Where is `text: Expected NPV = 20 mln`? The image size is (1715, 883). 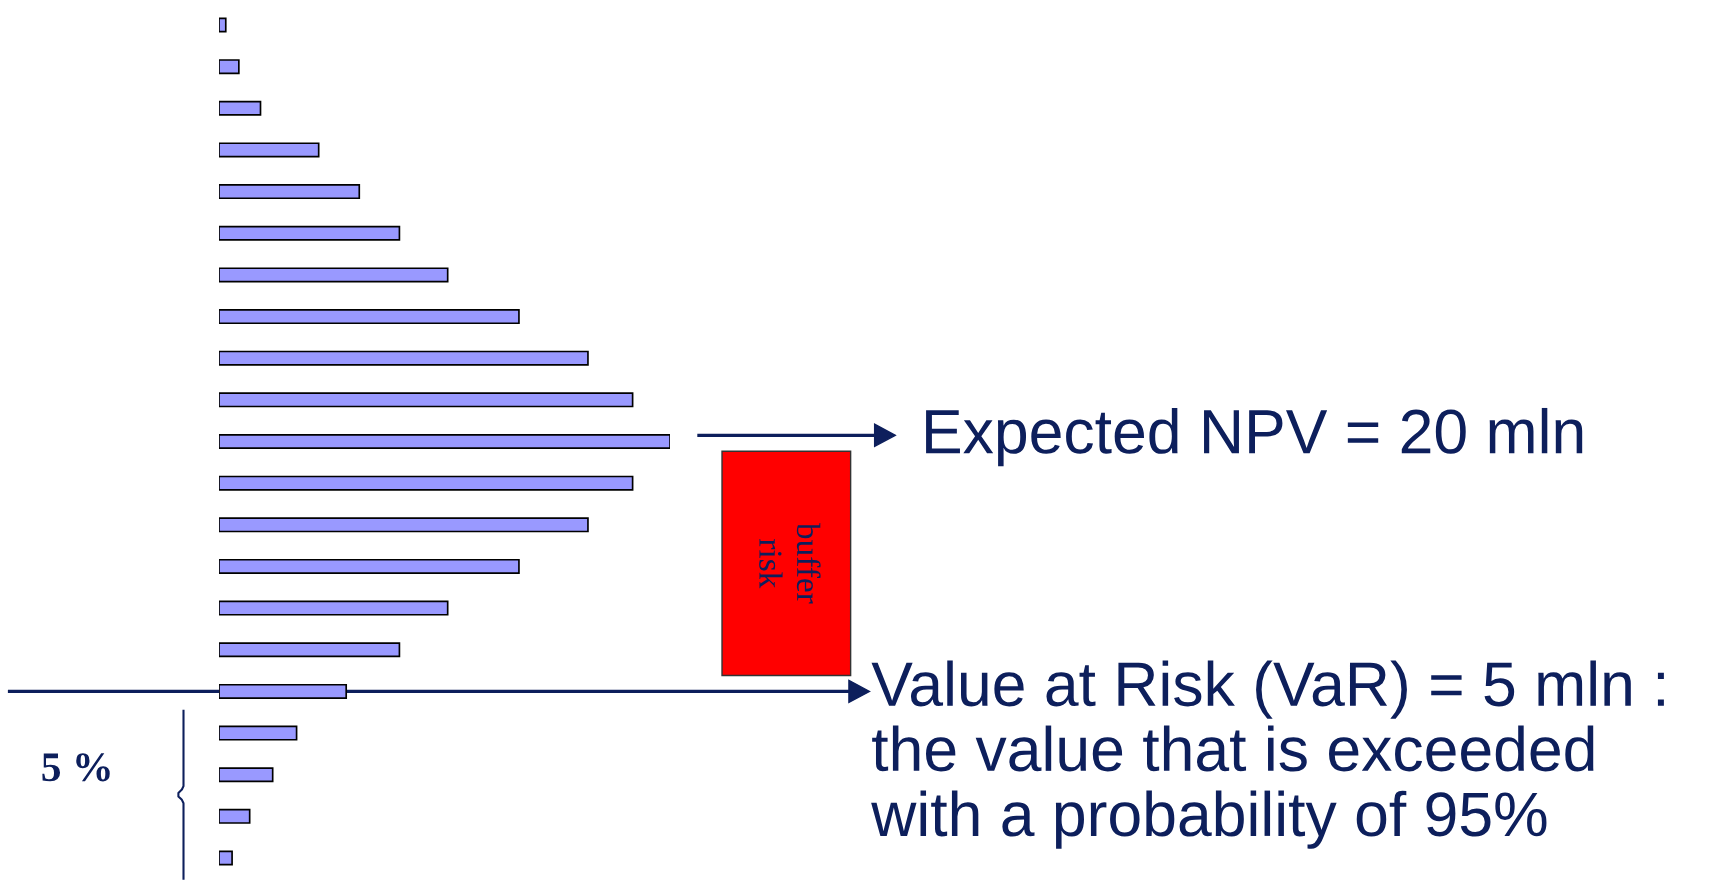
text: Expected NPV = 20 mln is located at coordinates (1254, 437).